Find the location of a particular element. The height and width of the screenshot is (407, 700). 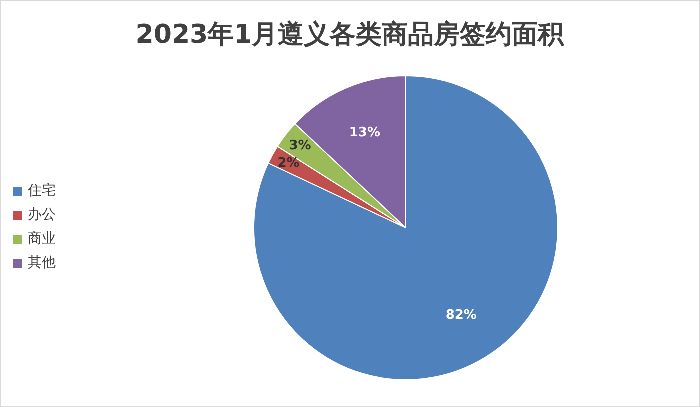

legend-label: 商业 is located at coordinates (42, 239).